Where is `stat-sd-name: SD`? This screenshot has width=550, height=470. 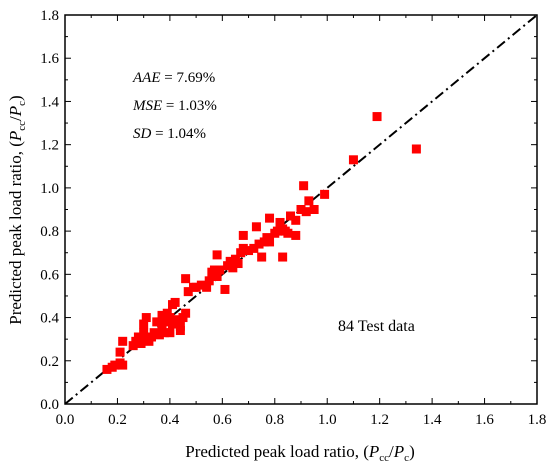 stat-sd-name: SD is located at coordinates (142, 134).